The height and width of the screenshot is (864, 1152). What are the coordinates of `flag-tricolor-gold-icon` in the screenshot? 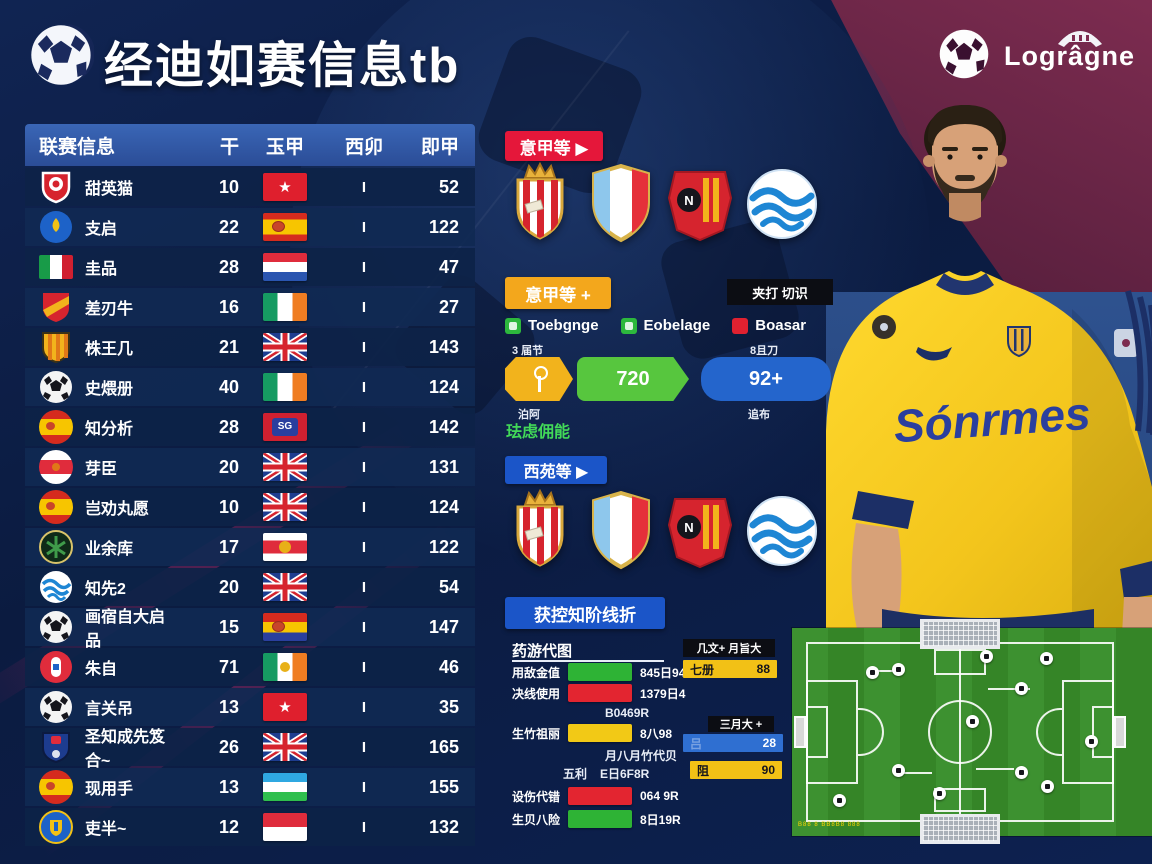 It's located at (285, 667).